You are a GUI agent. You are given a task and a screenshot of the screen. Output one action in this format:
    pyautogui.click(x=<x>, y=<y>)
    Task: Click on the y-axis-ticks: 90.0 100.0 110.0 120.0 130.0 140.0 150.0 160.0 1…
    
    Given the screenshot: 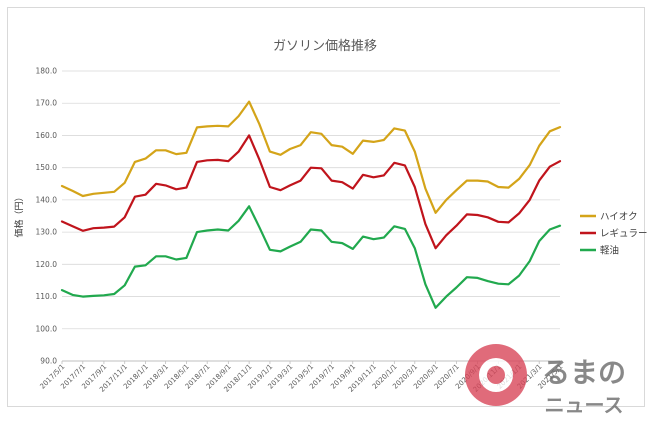 What is the action you would take?
    pyautogui.click(x=47, y=216)
    